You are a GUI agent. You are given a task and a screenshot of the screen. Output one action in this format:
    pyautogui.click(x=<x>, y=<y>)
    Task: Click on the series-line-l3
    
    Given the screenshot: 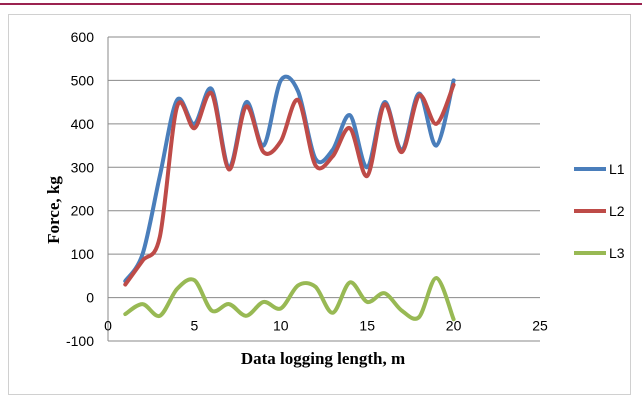 What is the action you would take?
    pyautogui.click(x=289, y=299)
    